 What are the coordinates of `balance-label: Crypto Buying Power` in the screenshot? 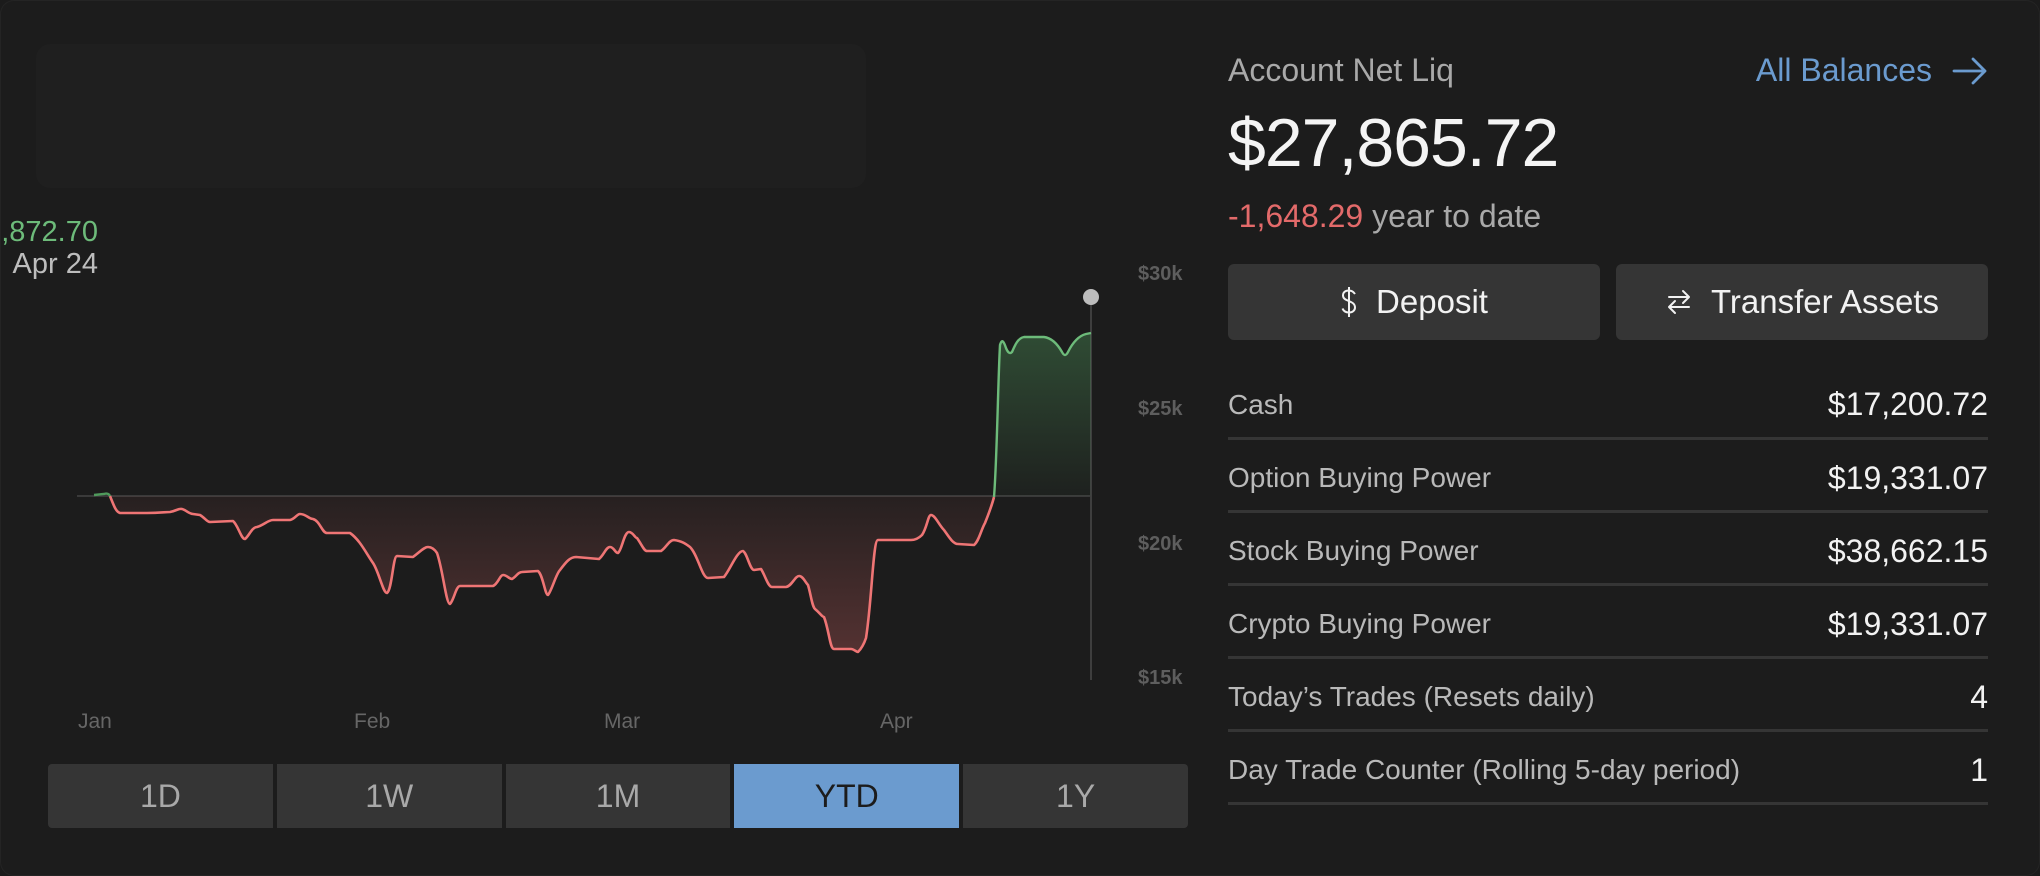 It's located at (1360, 623).